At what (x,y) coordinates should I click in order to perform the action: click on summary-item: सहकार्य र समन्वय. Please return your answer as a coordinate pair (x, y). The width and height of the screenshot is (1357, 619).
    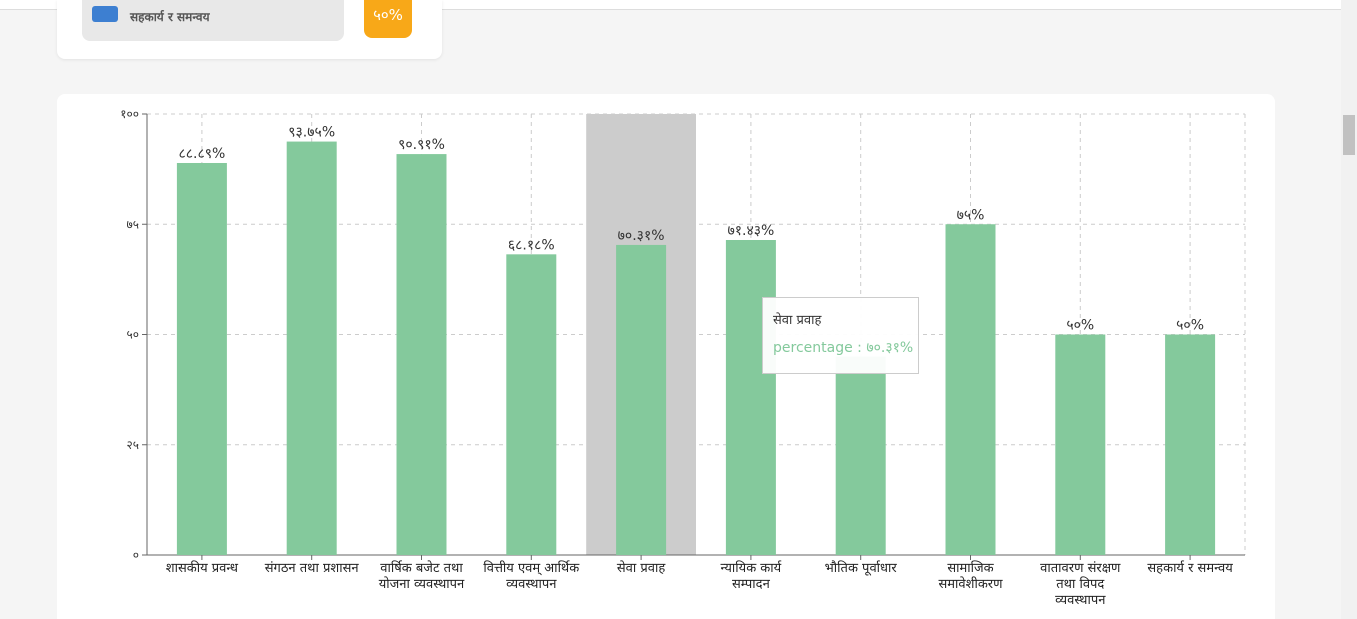
    Looking at the image, I should click on (213, 20).